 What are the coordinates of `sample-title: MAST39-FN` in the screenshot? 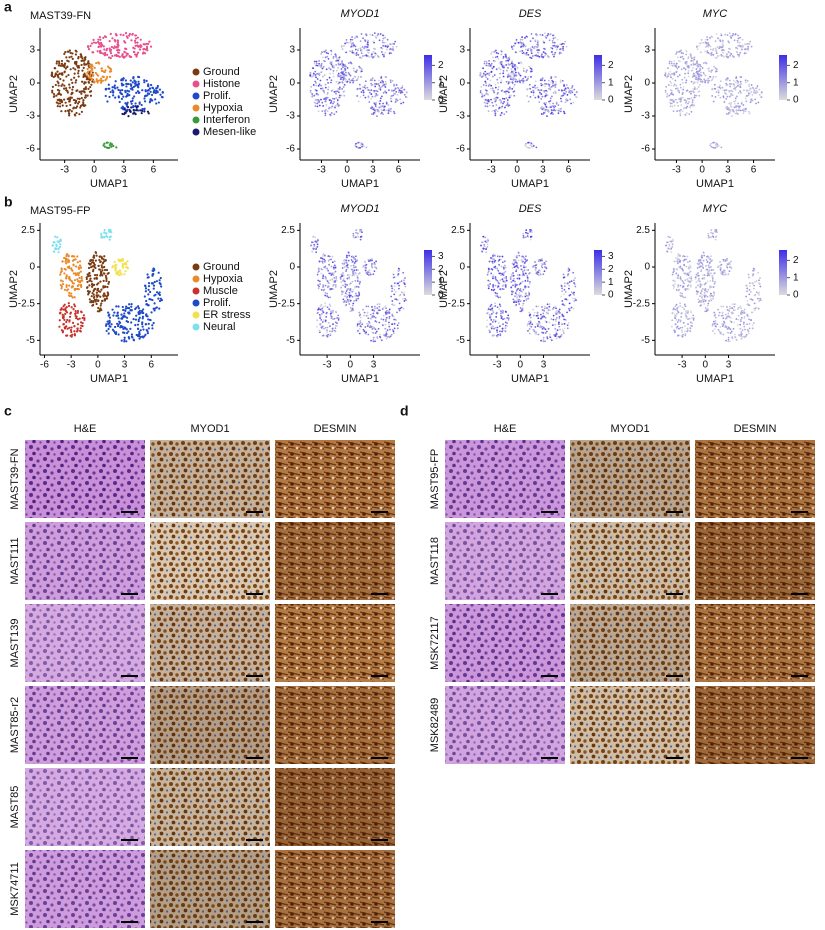 It's located at (60, 16).